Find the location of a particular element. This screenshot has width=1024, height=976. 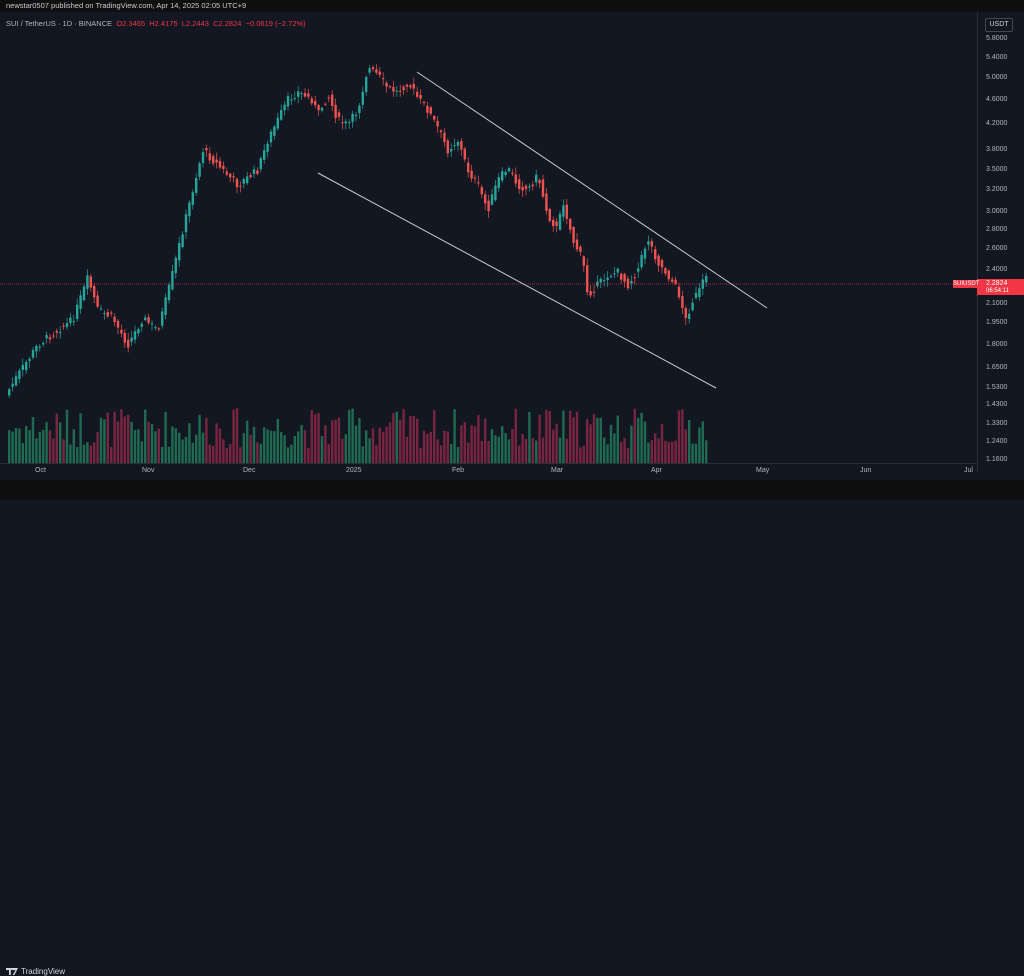

time-axis-label: May is located at coordinates (763, 470).